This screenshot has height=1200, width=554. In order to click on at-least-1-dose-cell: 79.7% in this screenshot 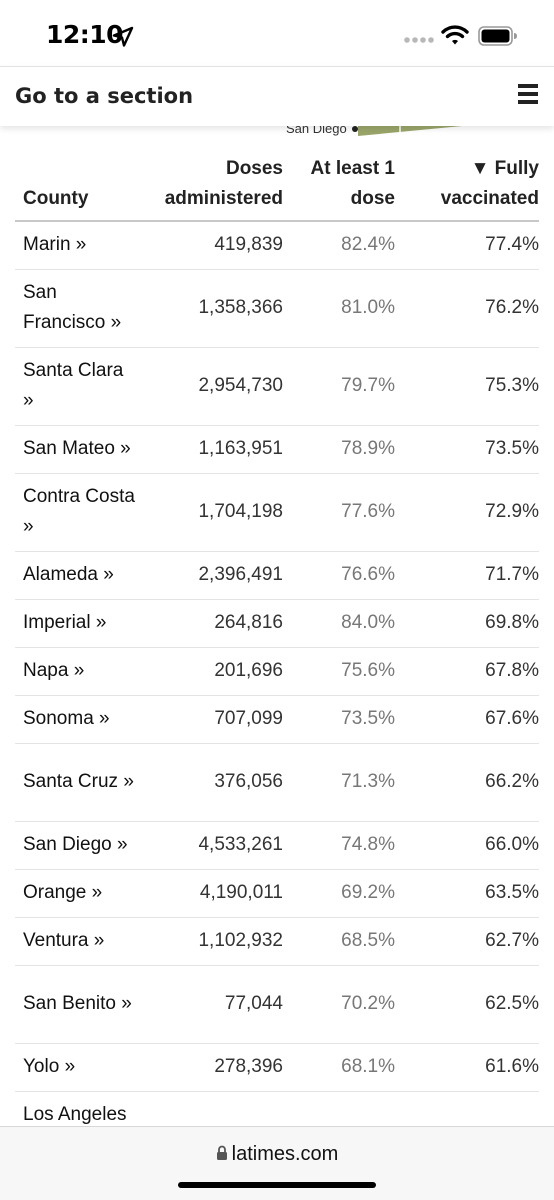, I will do `click(339, 386)`.